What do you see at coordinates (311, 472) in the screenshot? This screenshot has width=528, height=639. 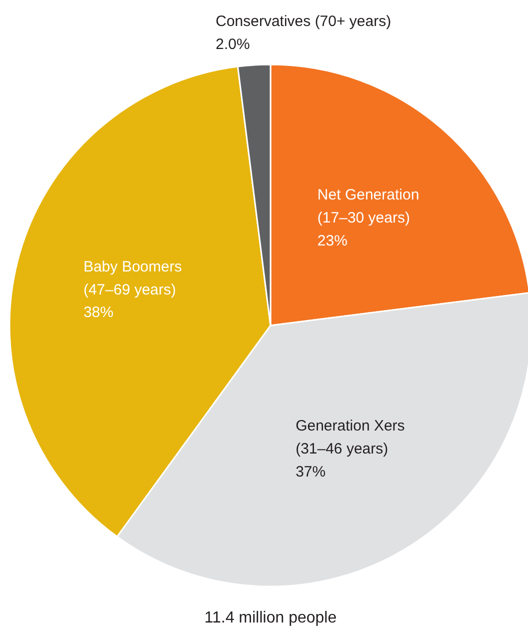 I see `data-label: 37%` at bounding box center [311, 472].